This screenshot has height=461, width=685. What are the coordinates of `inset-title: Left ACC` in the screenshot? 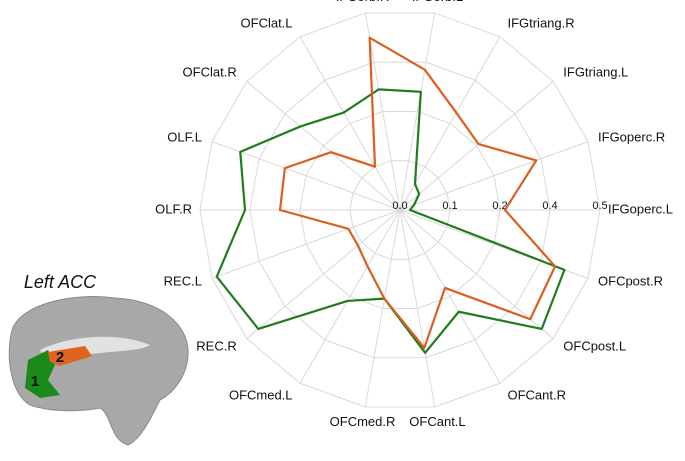 It's located at (60, 282).